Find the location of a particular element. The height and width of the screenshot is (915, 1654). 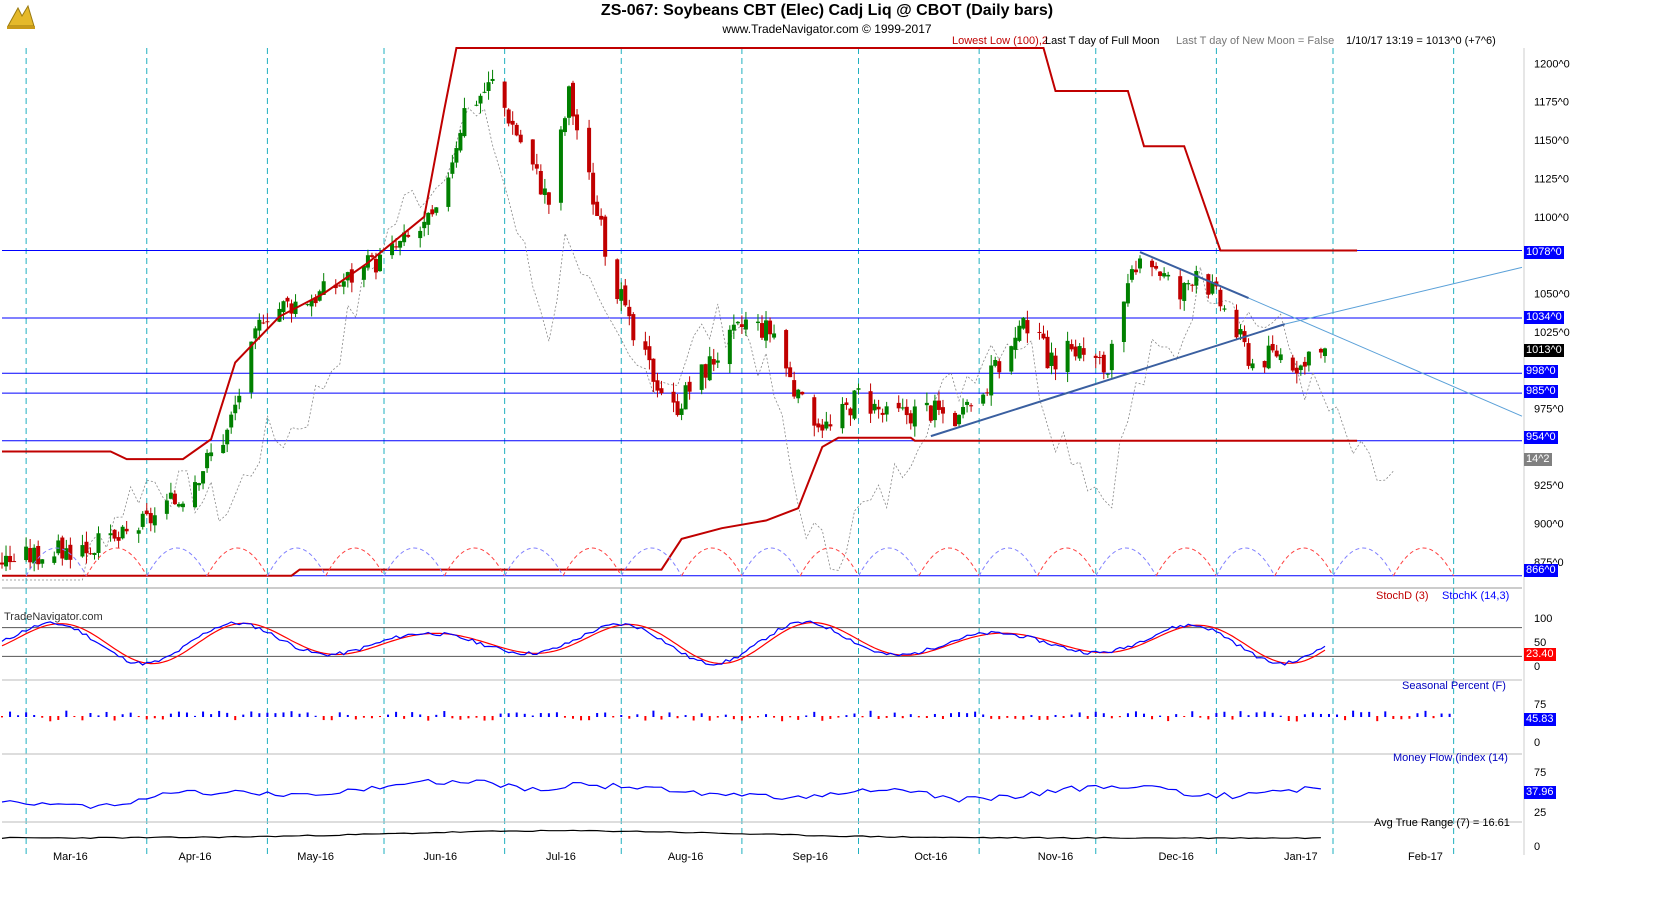

stoch-axis-label: 100 is located at coordinates (1543, 619).